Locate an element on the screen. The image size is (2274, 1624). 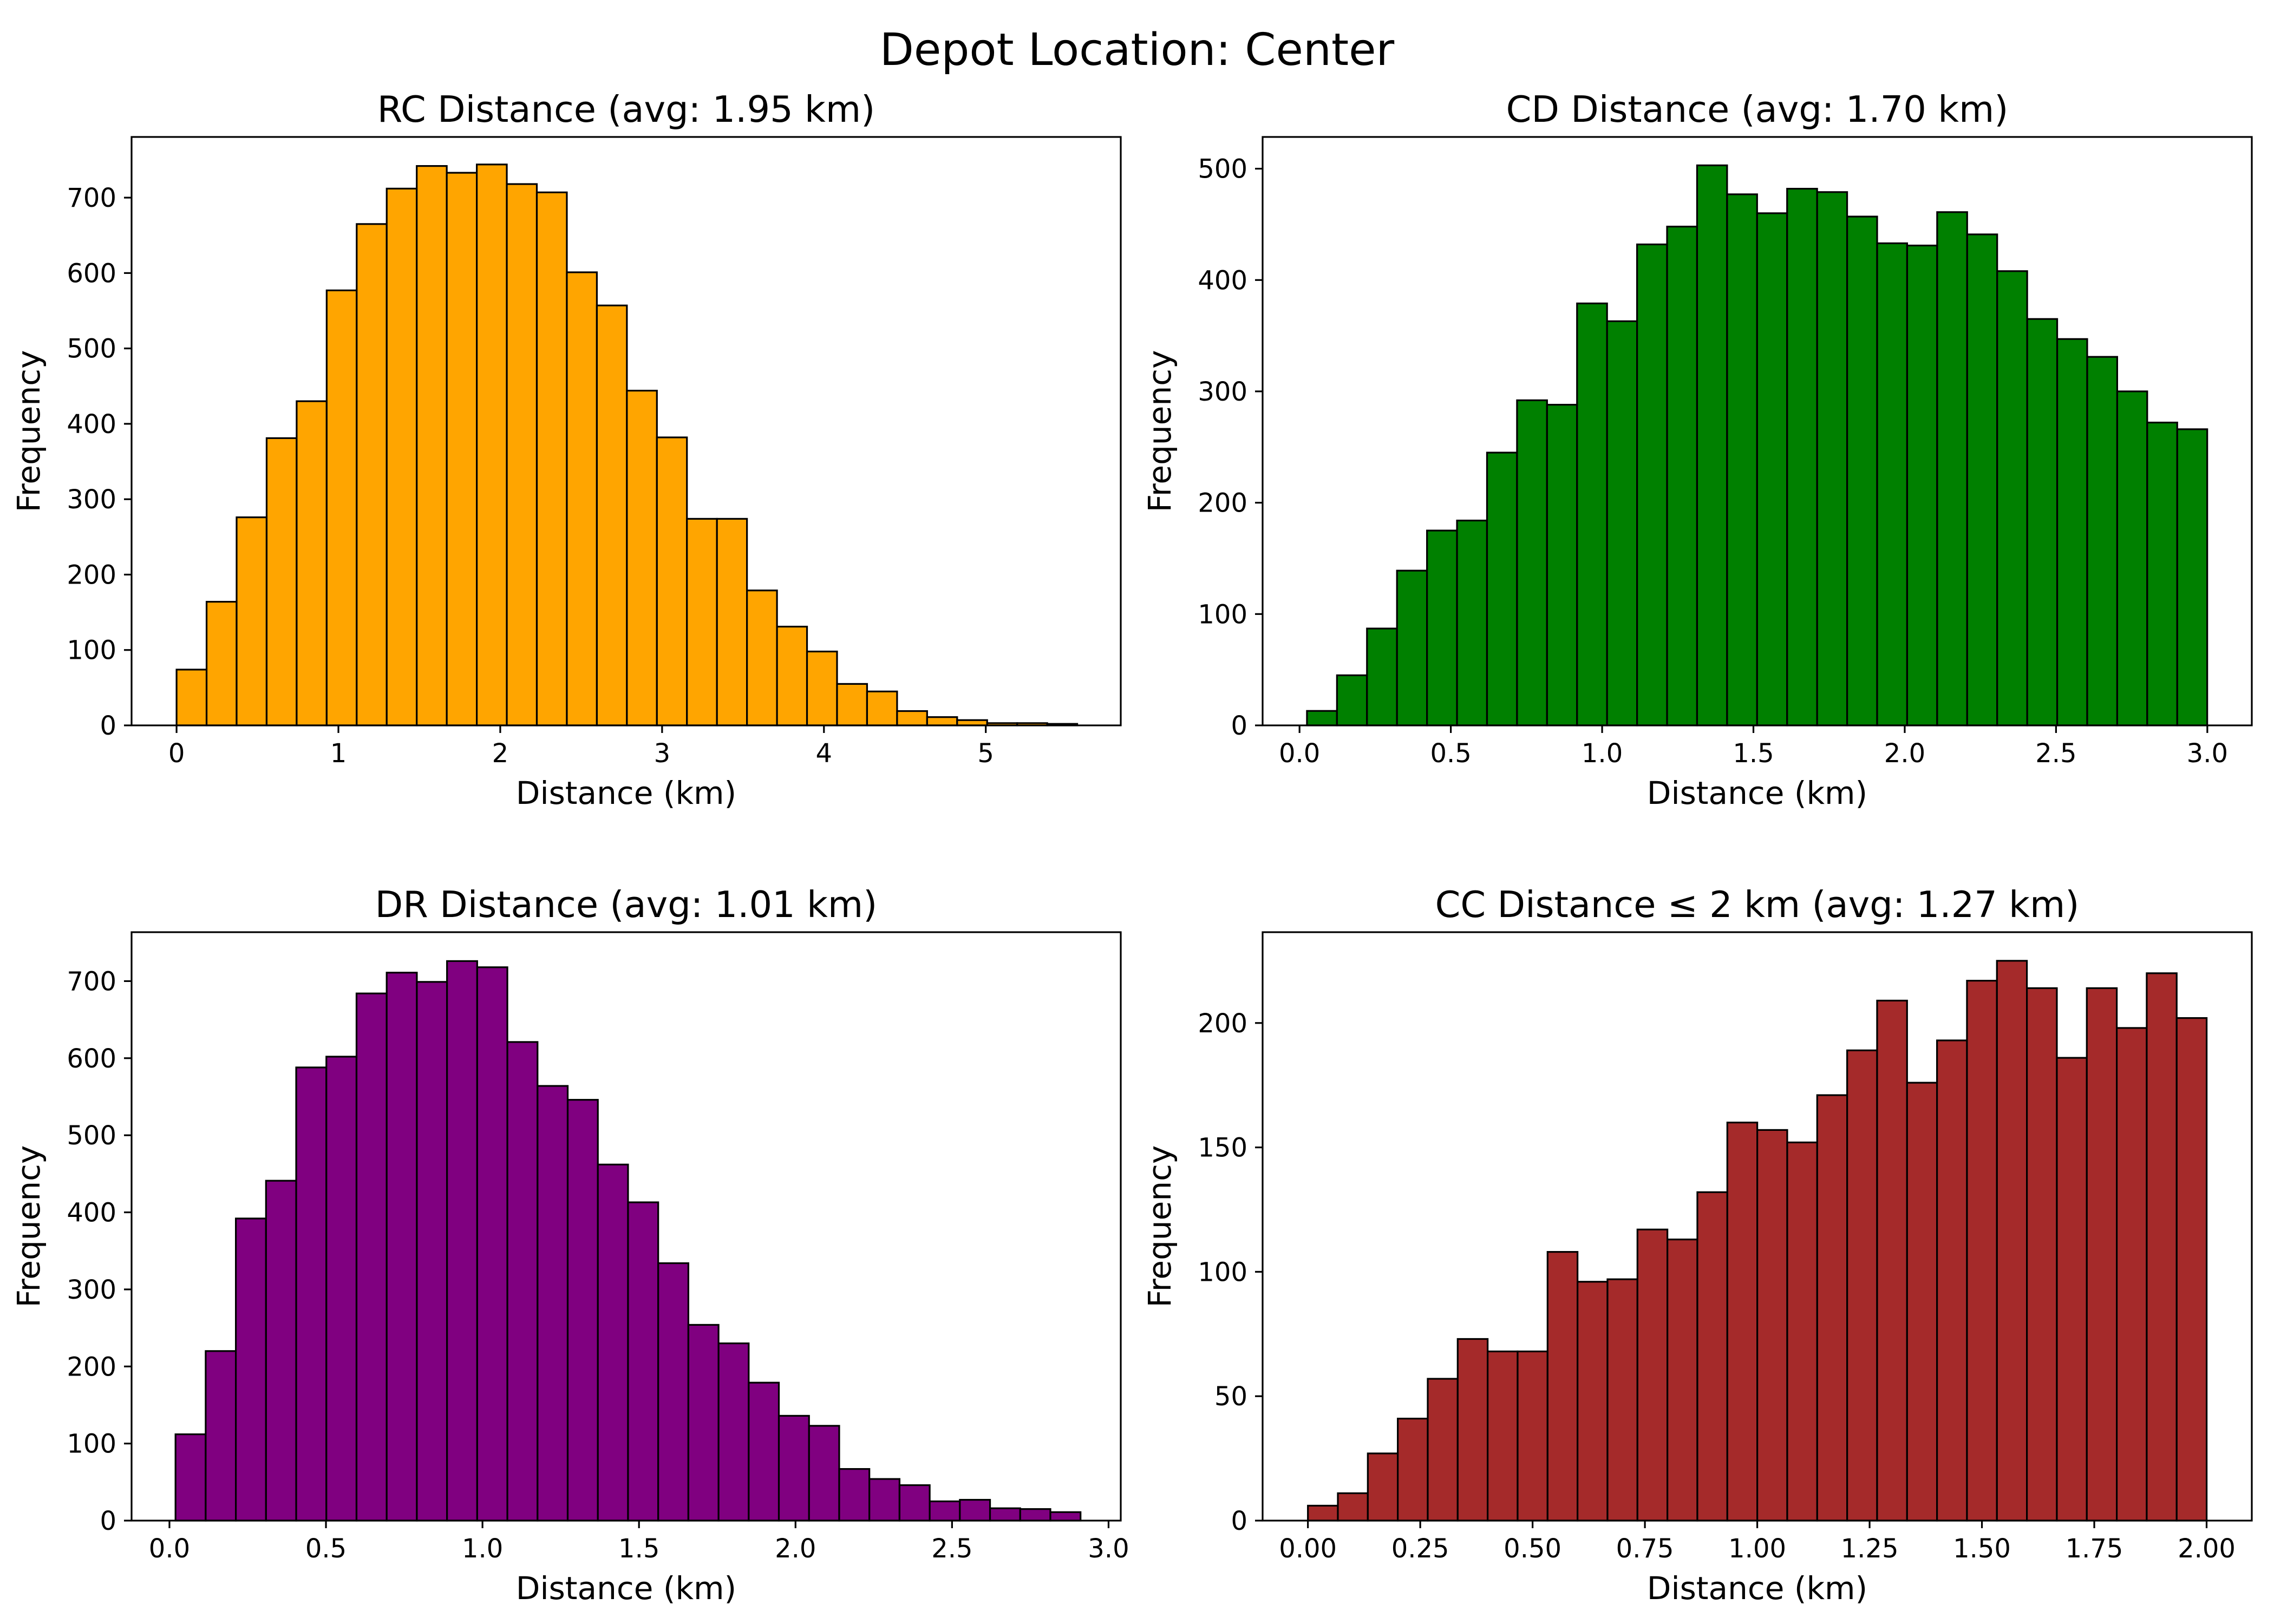
rc-y-axis-label: Frequency is located at coordinates (29, 431).